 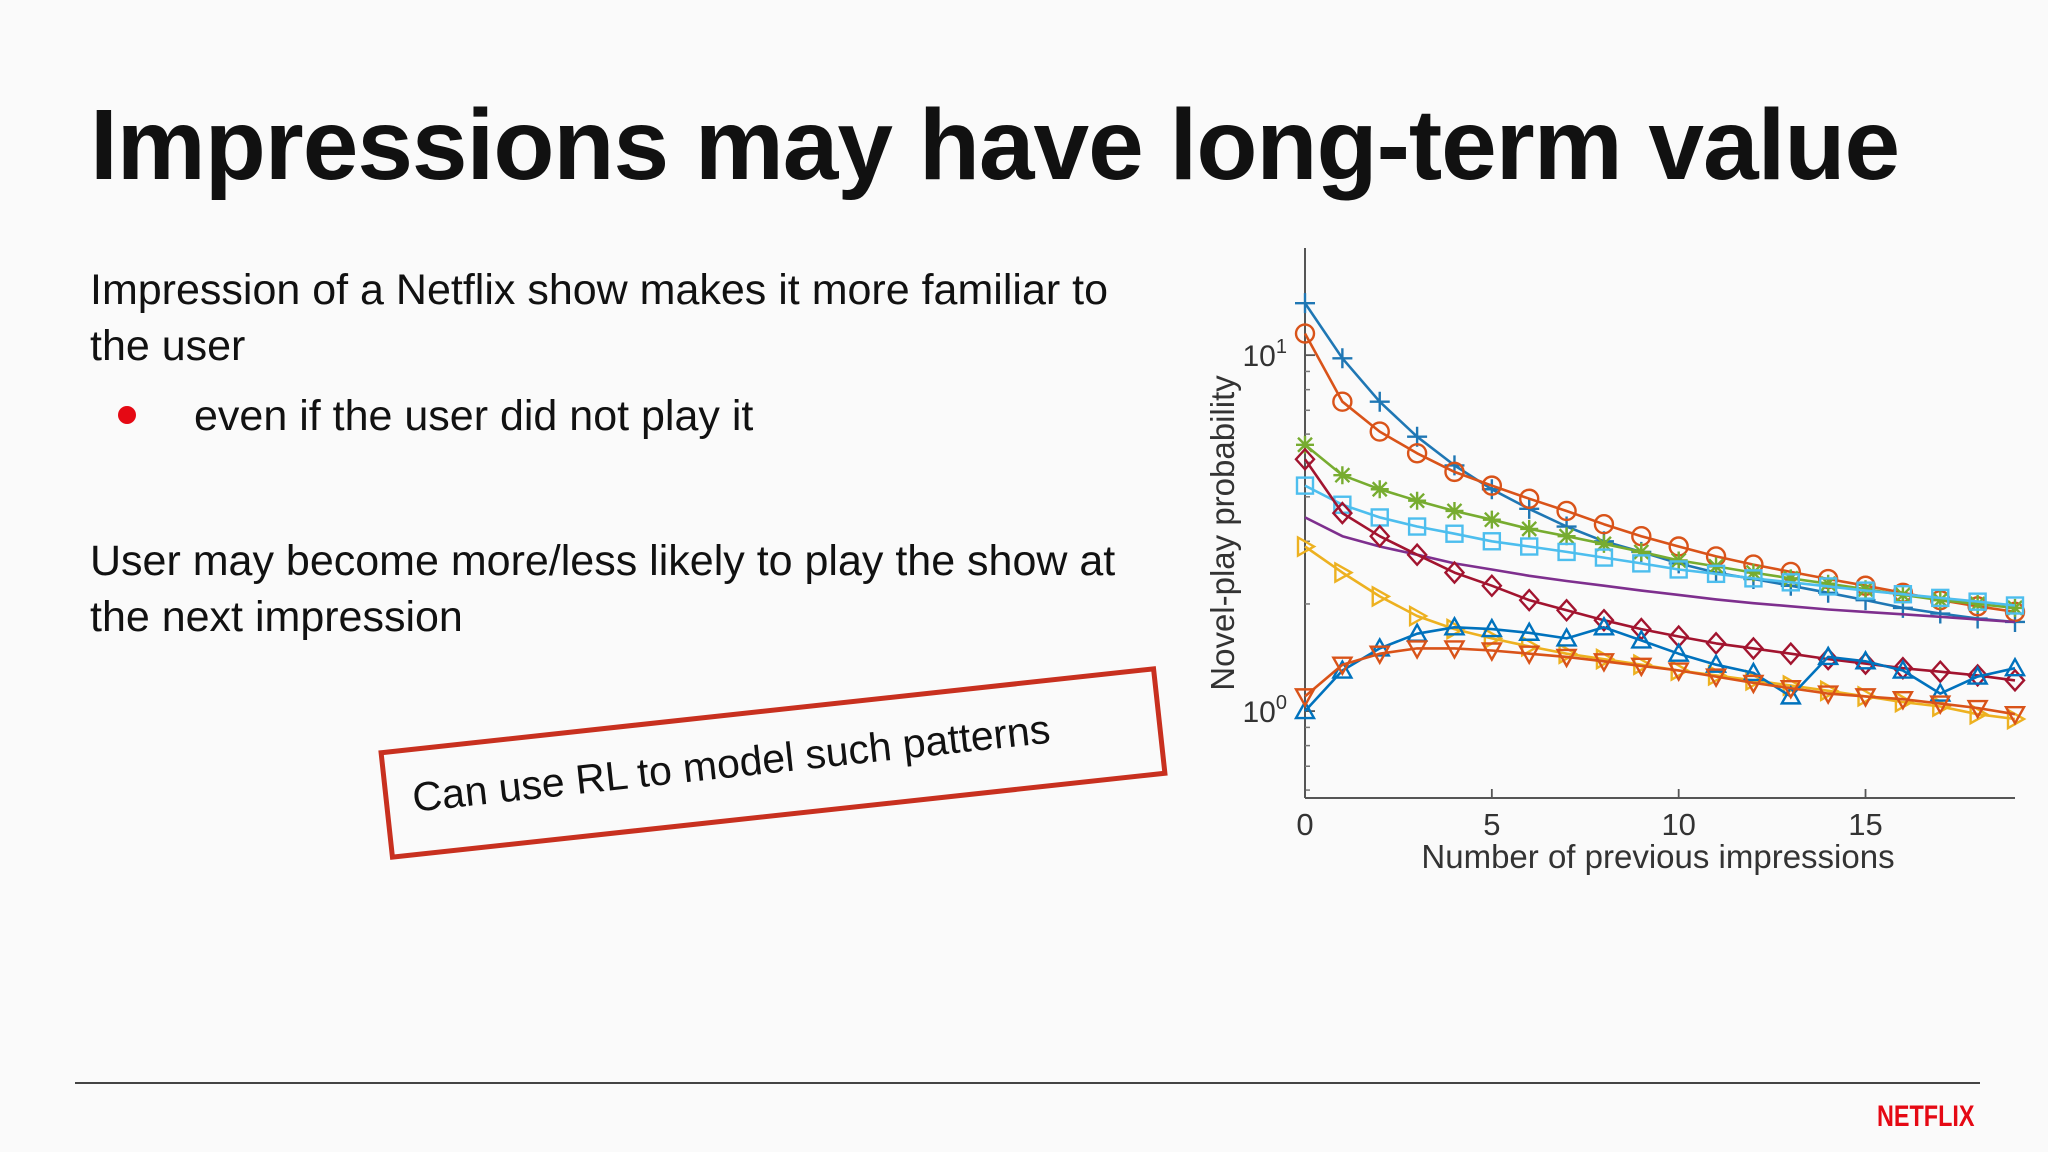 I want to click on chart-series-group, so click(x=1660, y=512).